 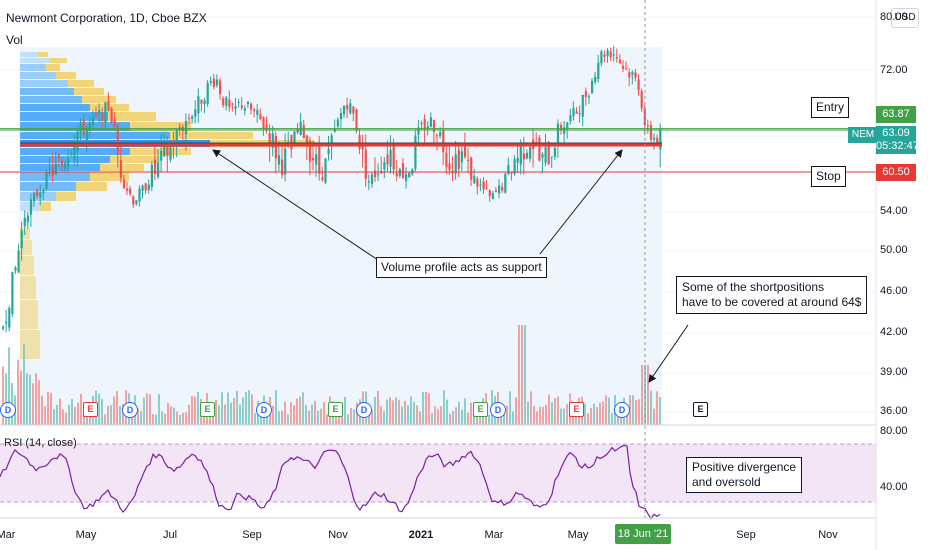 I want to click on divergence-note: Positive divergence and oversold, so click(x=744, y=475).